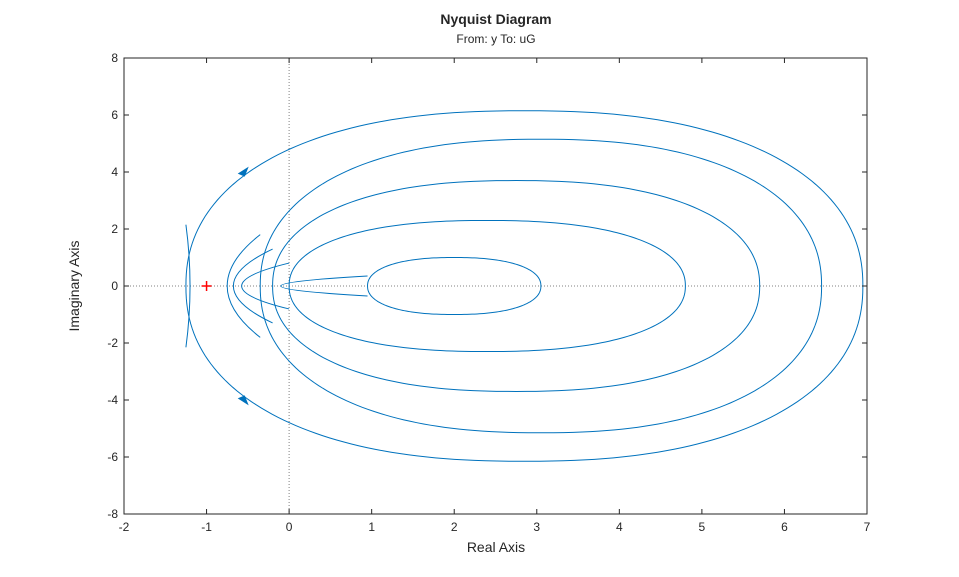 The width and height of the screenshot is (959, 577). I want to click on x-axis-label: Real Axis, so click(496, 547).